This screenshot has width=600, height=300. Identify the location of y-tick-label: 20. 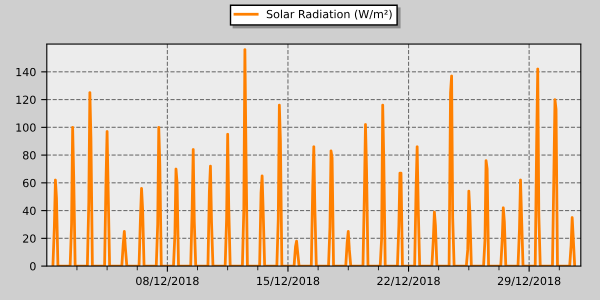
(29, 238).